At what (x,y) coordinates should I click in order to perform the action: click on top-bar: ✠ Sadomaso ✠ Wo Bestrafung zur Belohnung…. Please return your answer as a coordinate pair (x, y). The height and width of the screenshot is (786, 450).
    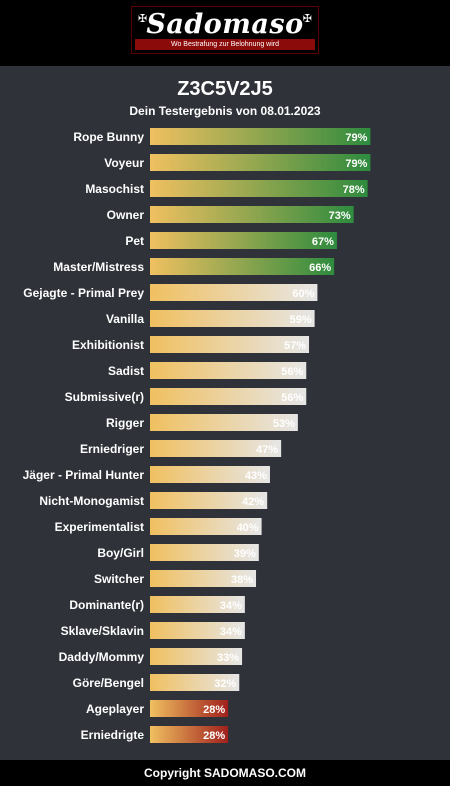
    Looking at the image, I should click on (225, 33).